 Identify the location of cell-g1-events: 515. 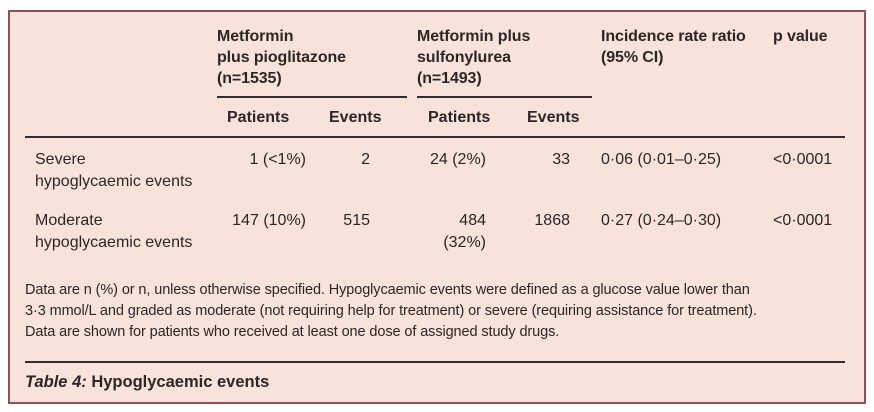
(356, 220).